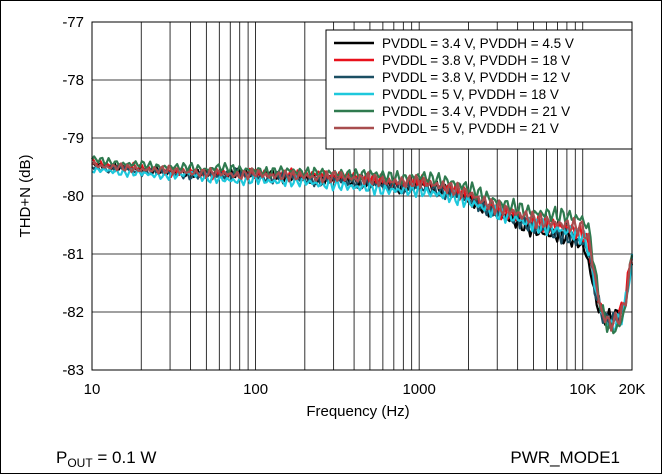 Image resolution: width=662 pixels, height=474 pixels. What do you see at coordinates (62, 457) in the screenshot?
I see `condition-prefix: P` at bounding box center [62, 457].